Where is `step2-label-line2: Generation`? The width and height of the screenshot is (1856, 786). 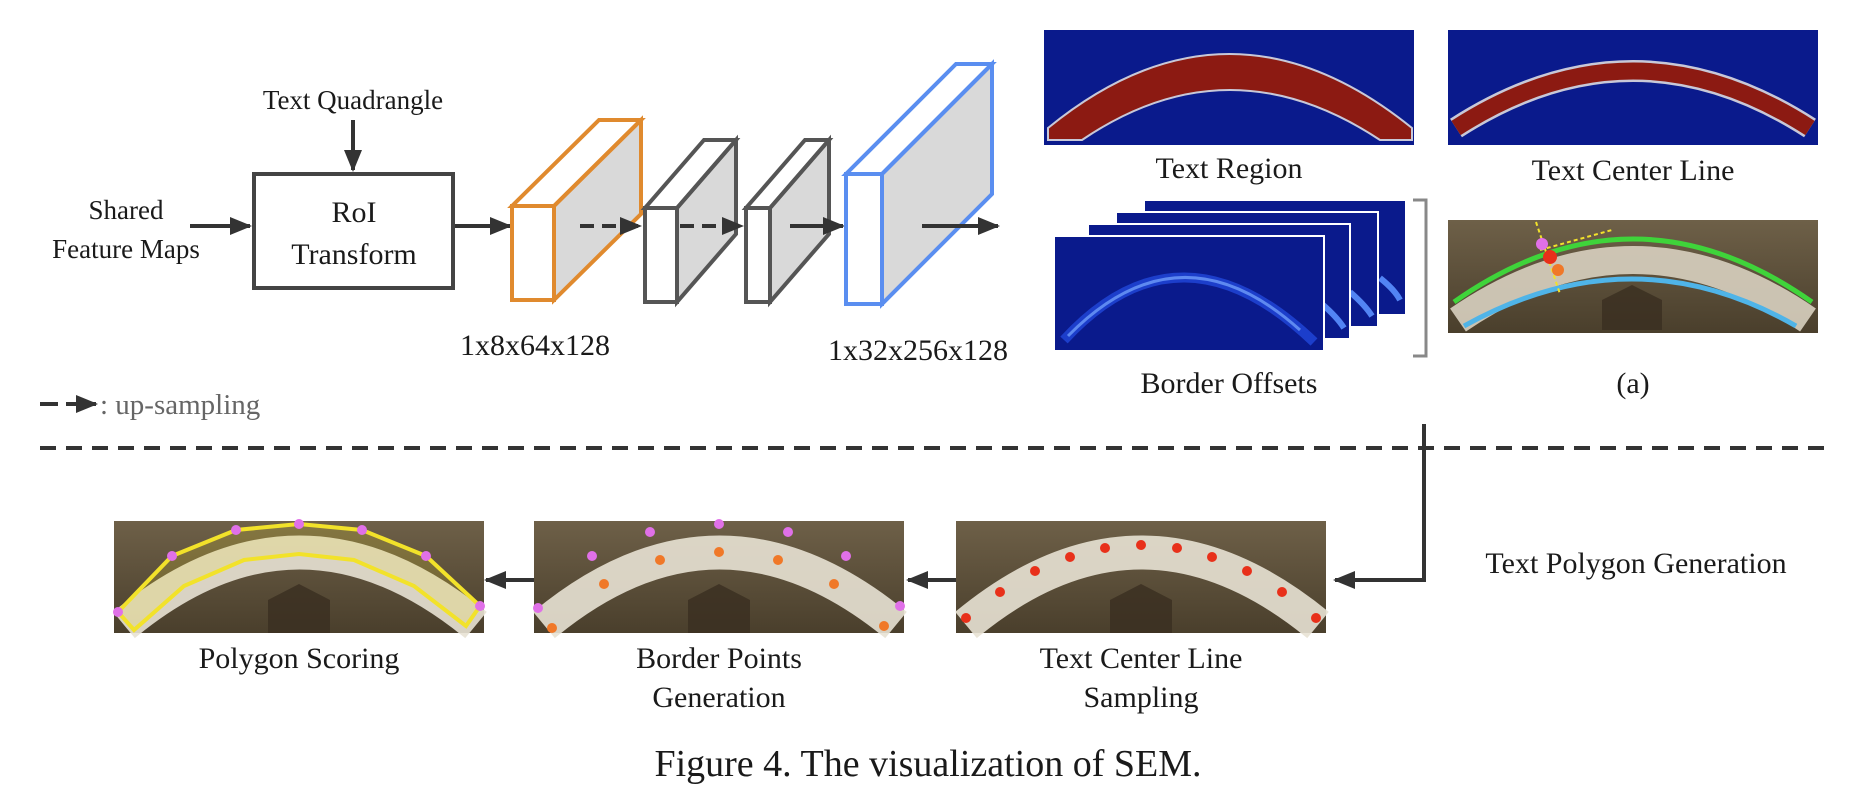 step2-label-line2: Generation is located at coordinates (718, 697).